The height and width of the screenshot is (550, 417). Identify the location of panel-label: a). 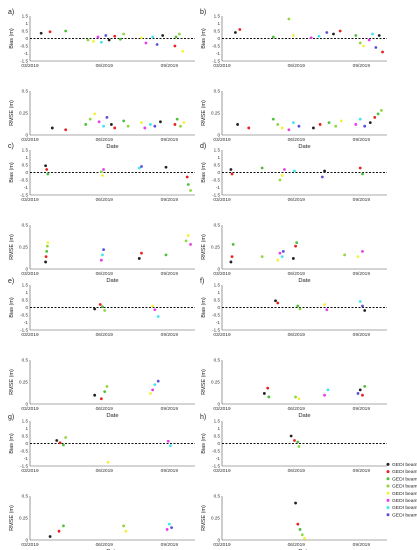
(11, 12).